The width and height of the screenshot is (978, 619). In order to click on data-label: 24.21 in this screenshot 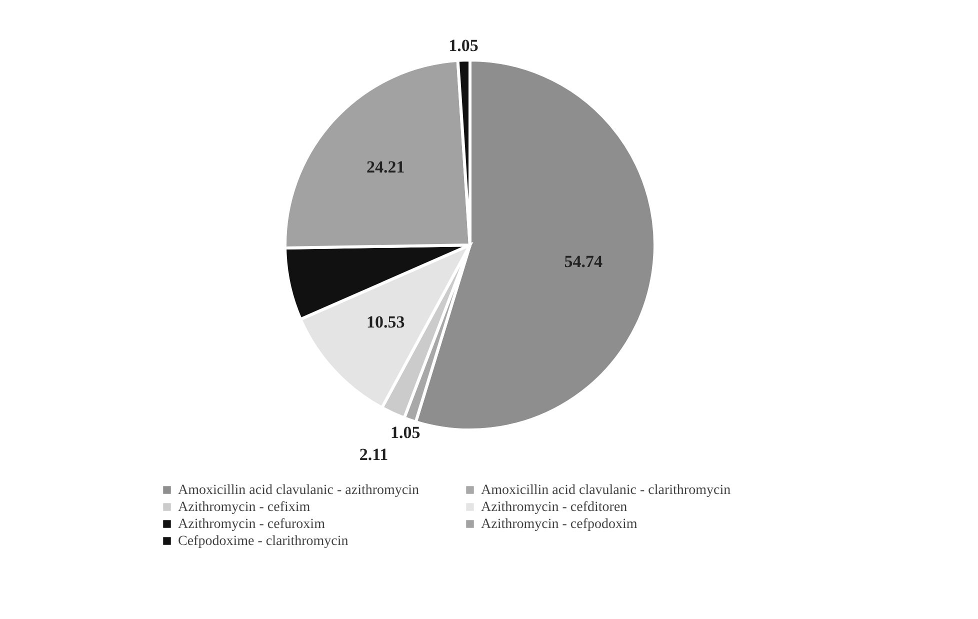, I will do `click(385, 166)`.